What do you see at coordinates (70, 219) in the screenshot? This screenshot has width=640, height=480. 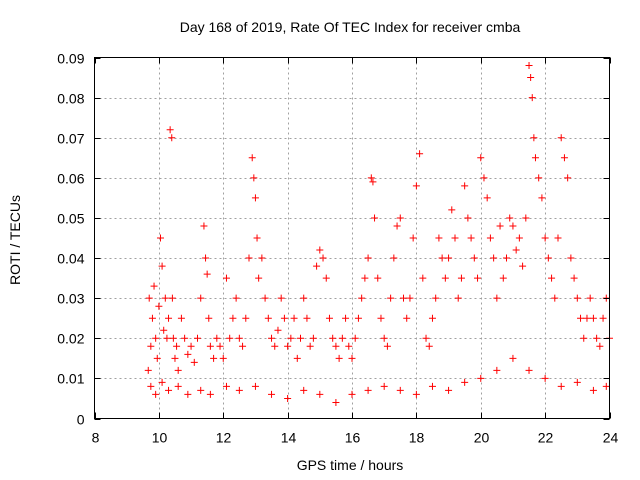 I see `y-tick-label: 0.05` at bounding box center [70, 219].